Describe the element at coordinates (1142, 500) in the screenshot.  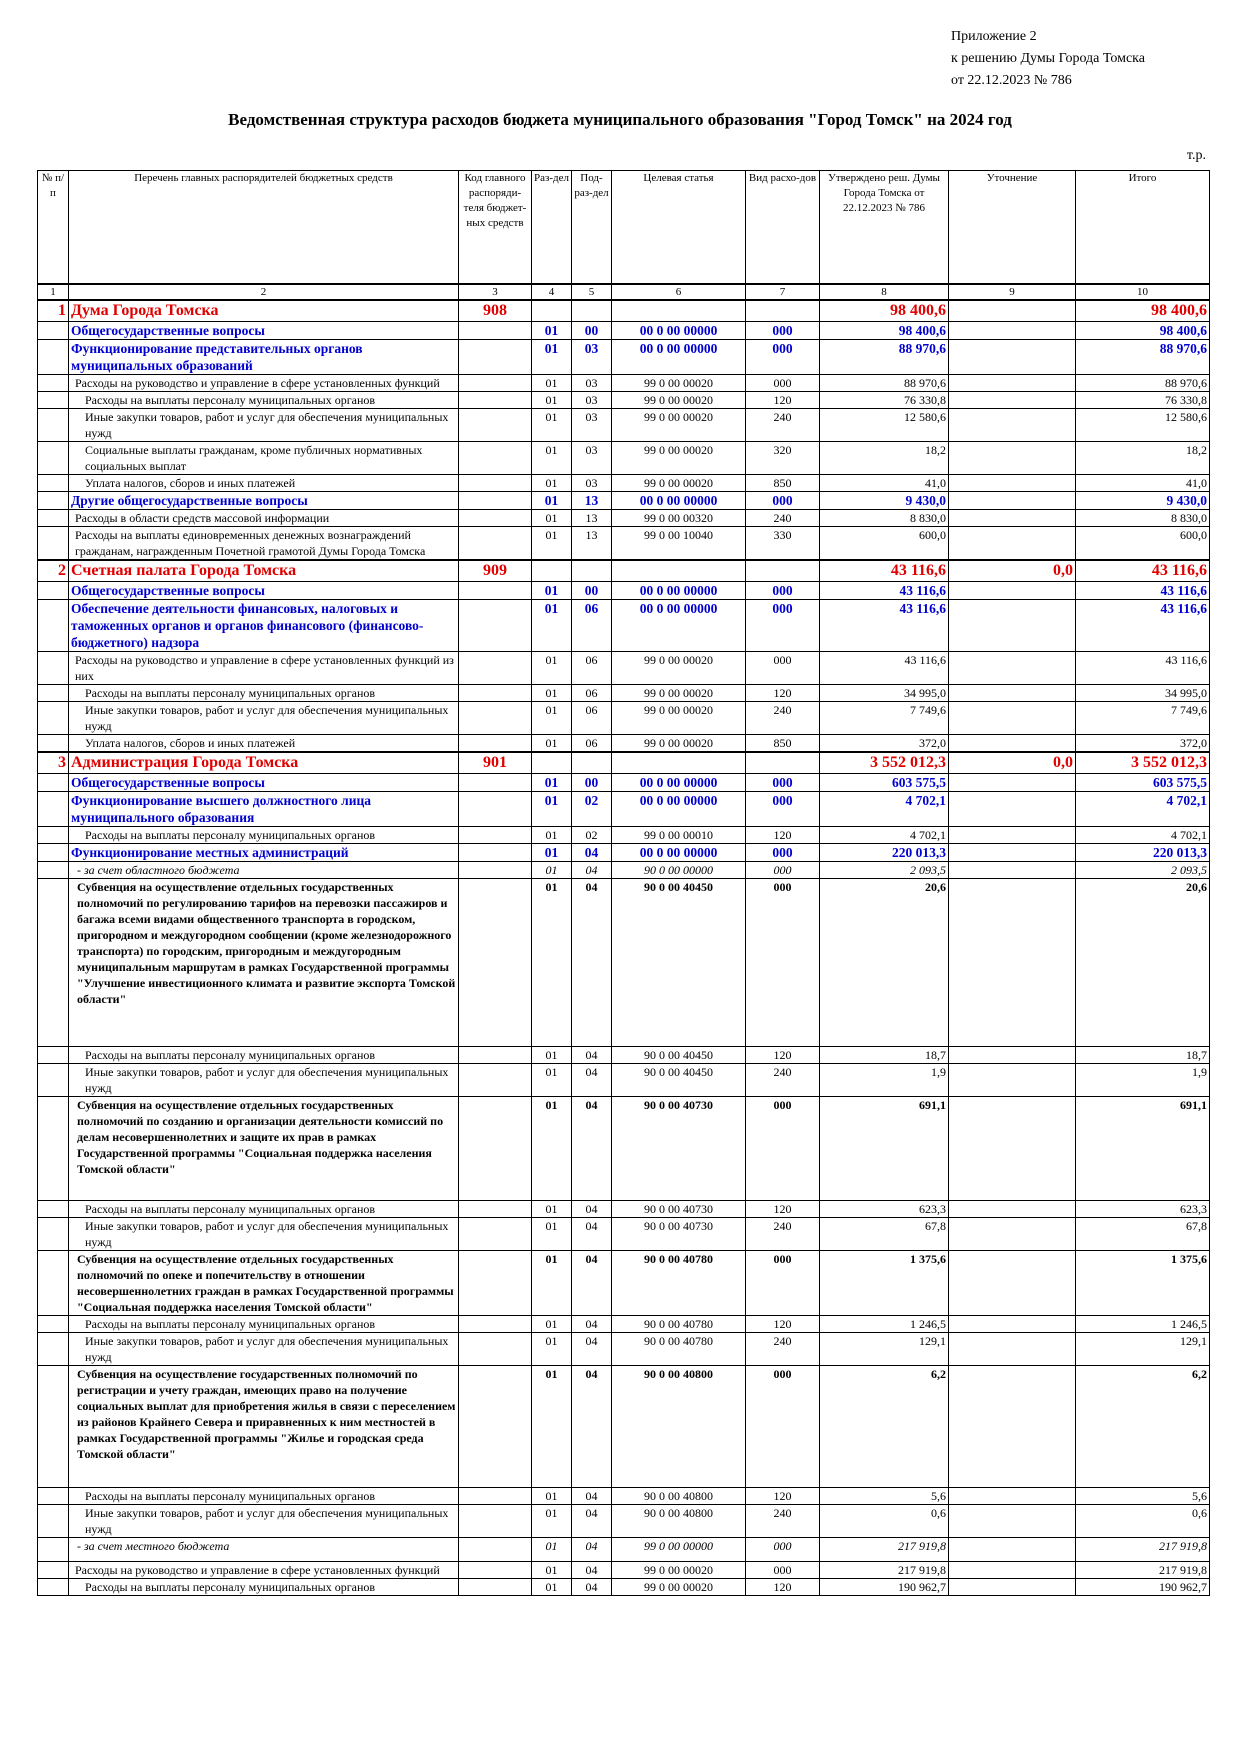
I see `cell: 9 430,0` at that location.